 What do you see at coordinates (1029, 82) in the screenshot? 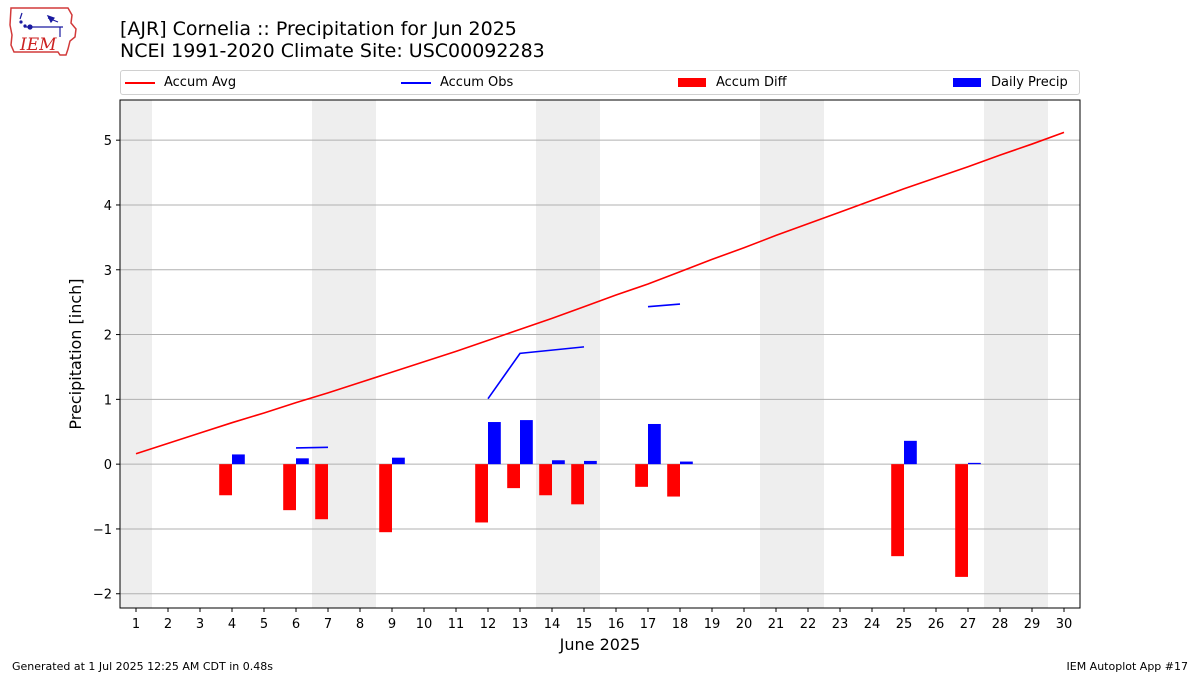
I see `legend-label-daily-precip: Daily Precip` at bounding box center [1029, 82].